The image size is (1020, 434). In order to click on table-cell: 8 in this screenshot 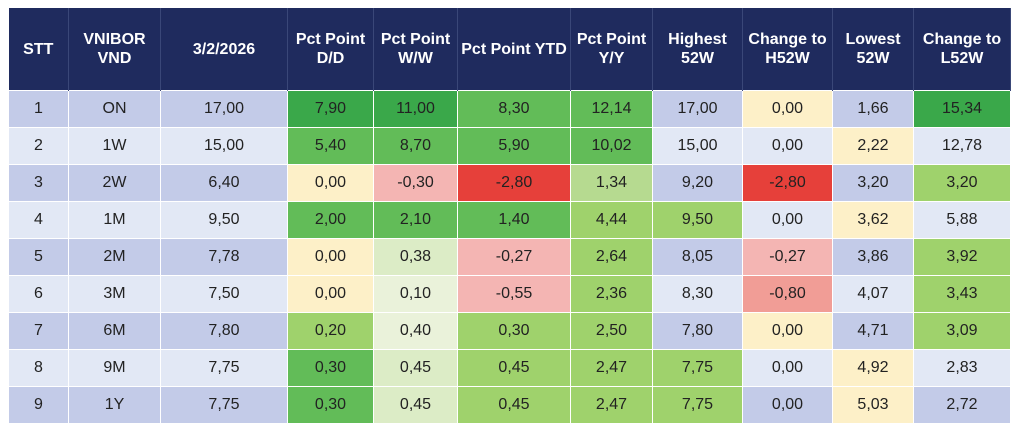, I will do `click(38, 368)`.